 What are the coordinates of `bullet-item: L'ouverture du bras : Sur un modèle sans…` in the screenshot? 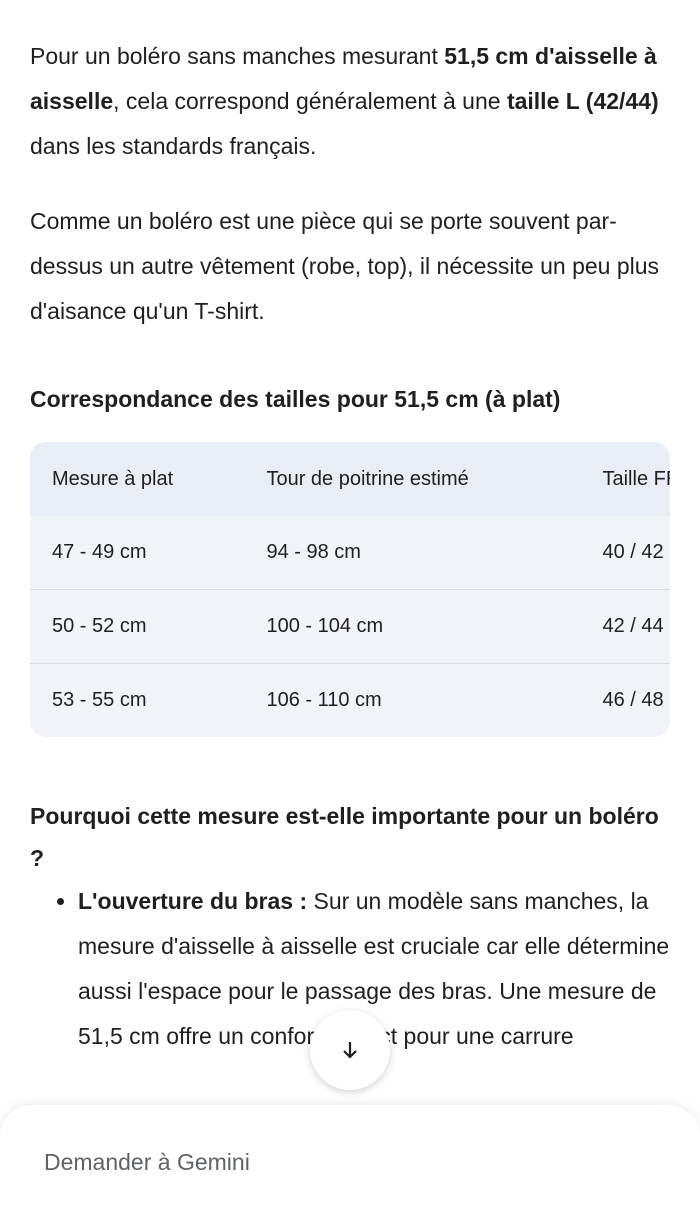 It's located at (374, 969).